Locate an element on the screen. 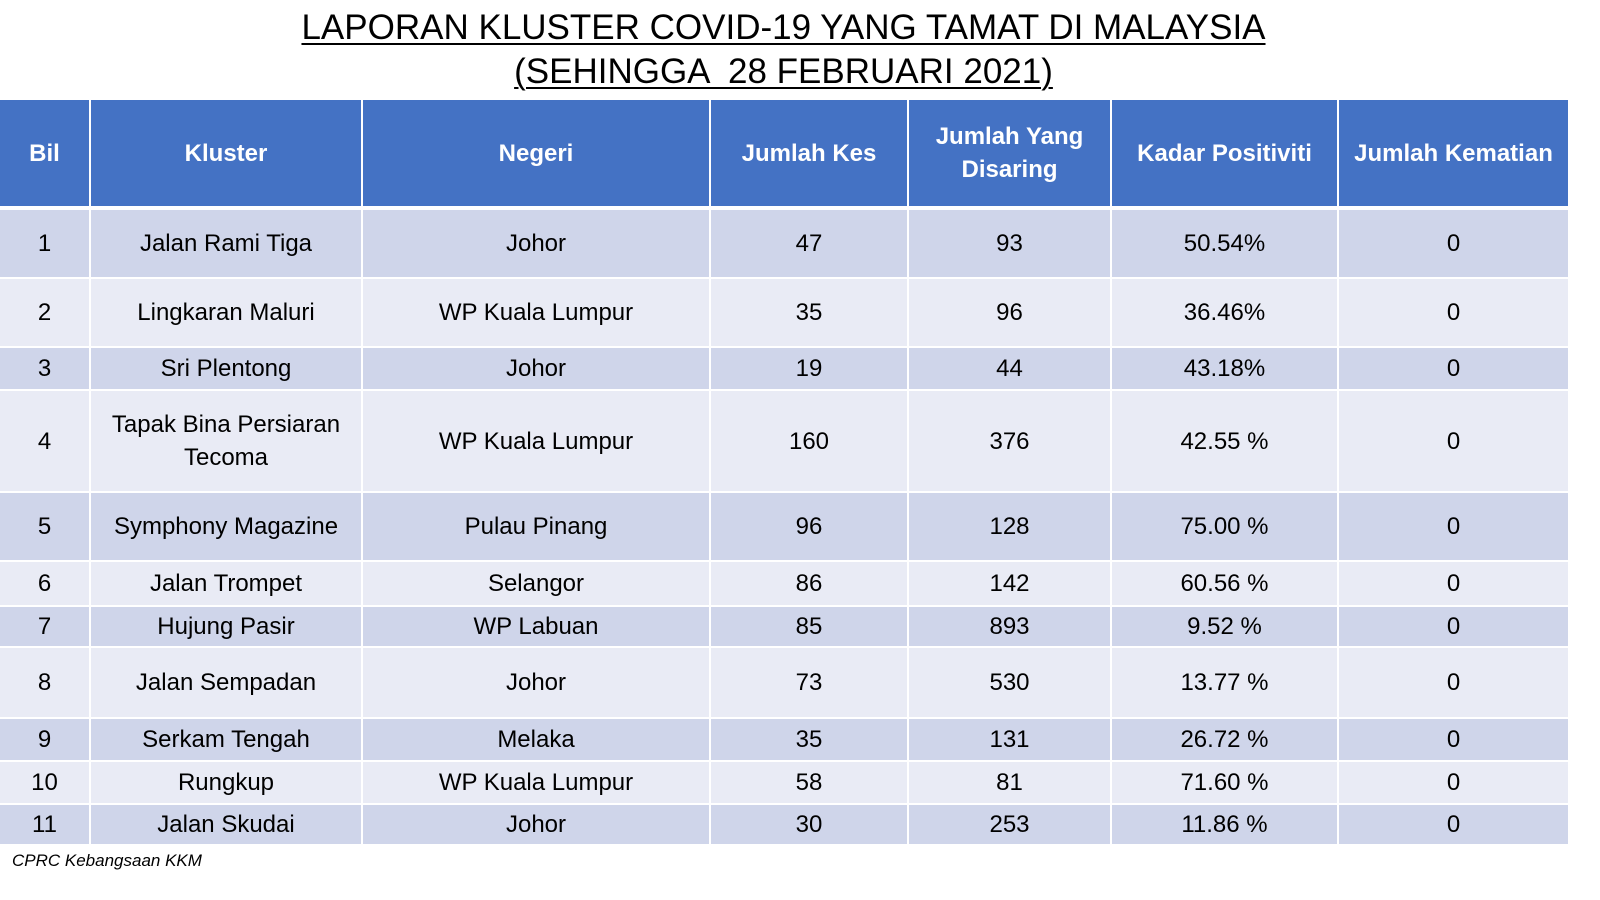 The height and width of the screenshot is (900, 1600). cell-kadar-positiviti: 71.60 % is located at coordinates (1225, 783).